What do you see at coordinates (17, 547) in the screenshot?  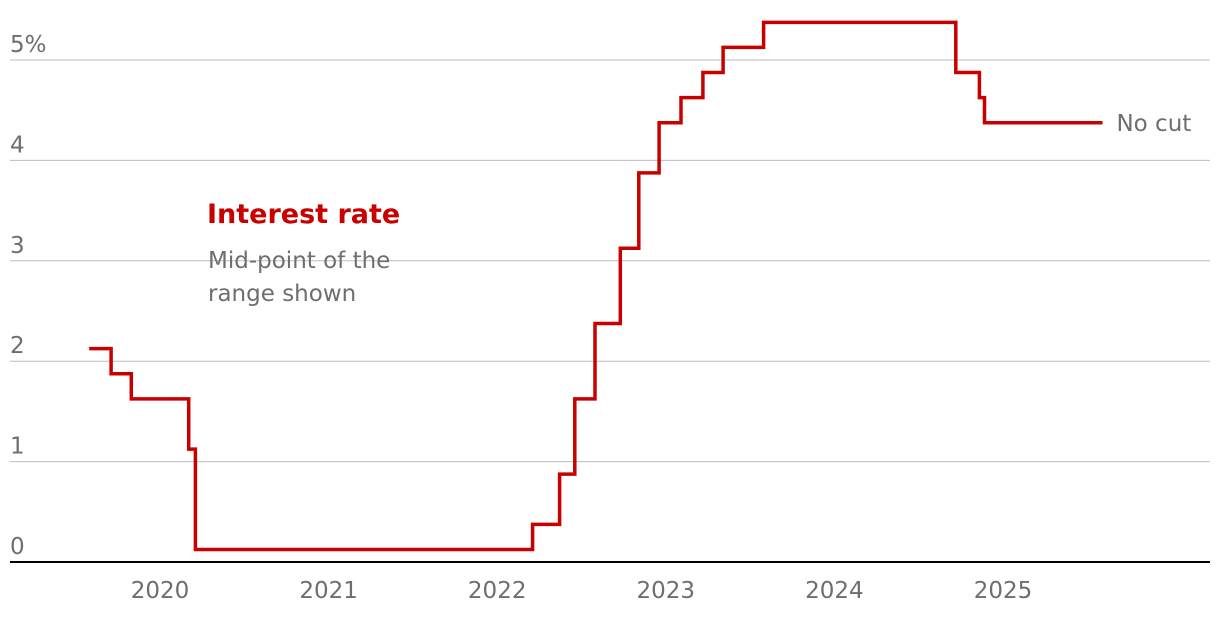 I see `y-tick-label: 0` at bounding box center [17, 547].